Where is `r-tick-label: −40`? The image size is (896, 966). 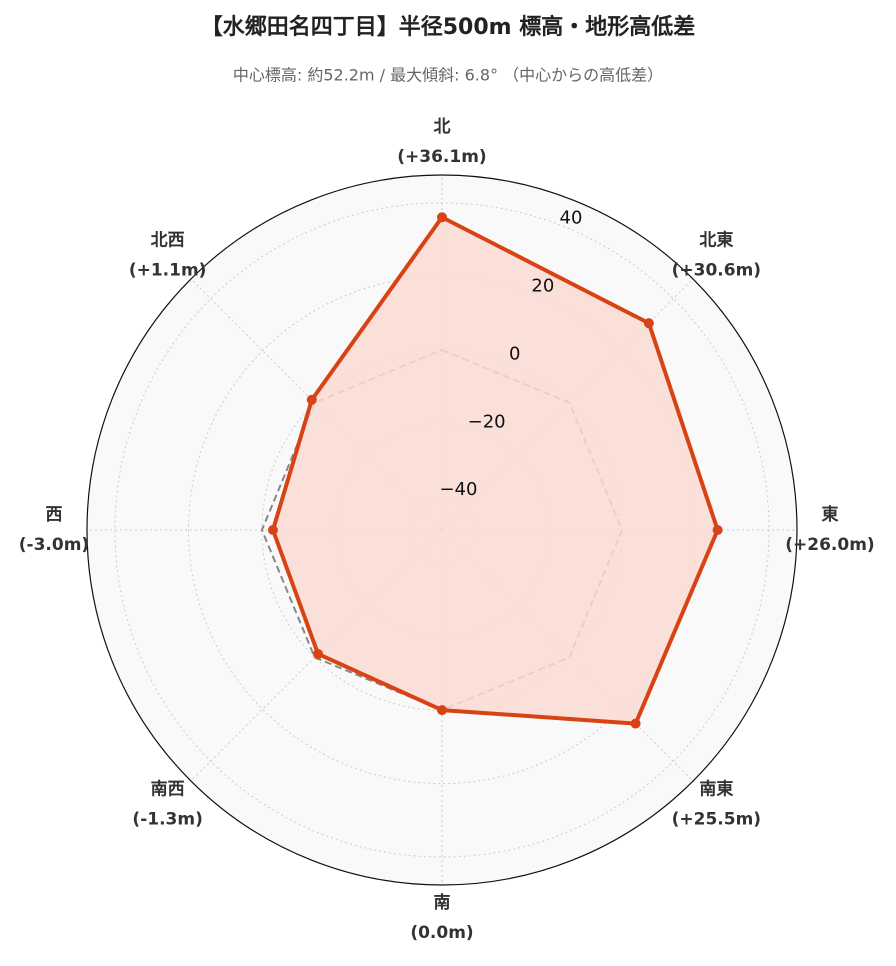
r-tick-label: −40 is located at coordinates (458, 489).